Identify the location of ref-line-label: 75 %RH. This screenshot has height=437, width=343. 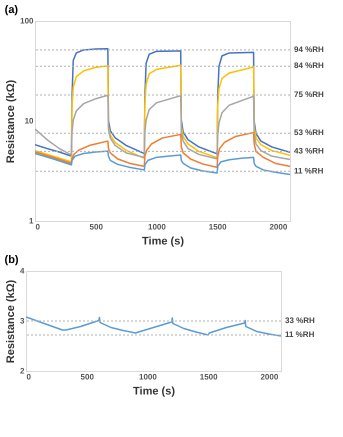
(309, 94).